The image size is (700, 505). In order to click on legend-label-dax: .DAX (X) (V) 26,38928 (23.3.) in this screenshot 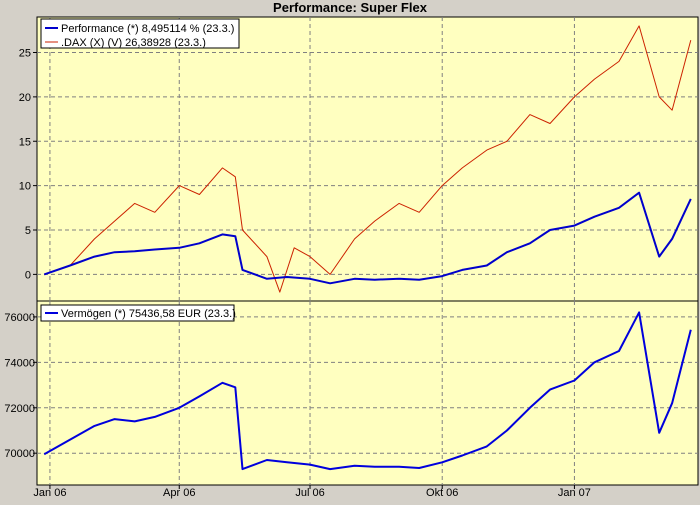, I will do `click(133, 43)`.